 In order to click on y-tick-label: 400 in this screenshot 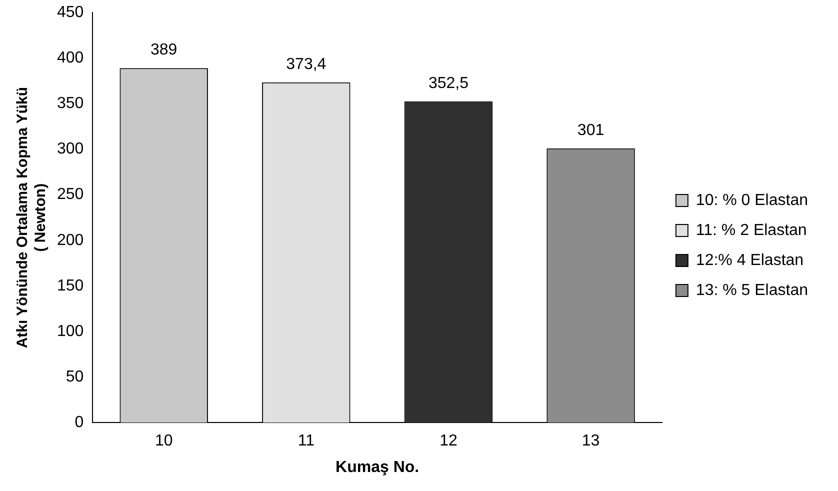, I will do `click(70, 58)`.